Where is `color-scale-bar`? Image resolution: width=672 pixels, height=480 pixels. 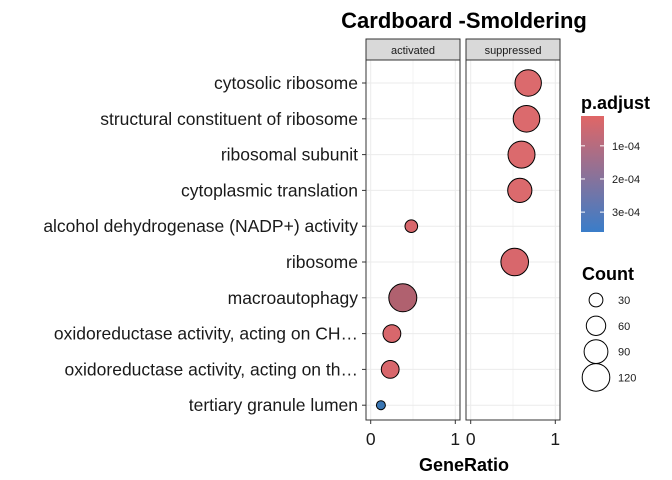
color-scale-bar is located at coordinates (592, 174).